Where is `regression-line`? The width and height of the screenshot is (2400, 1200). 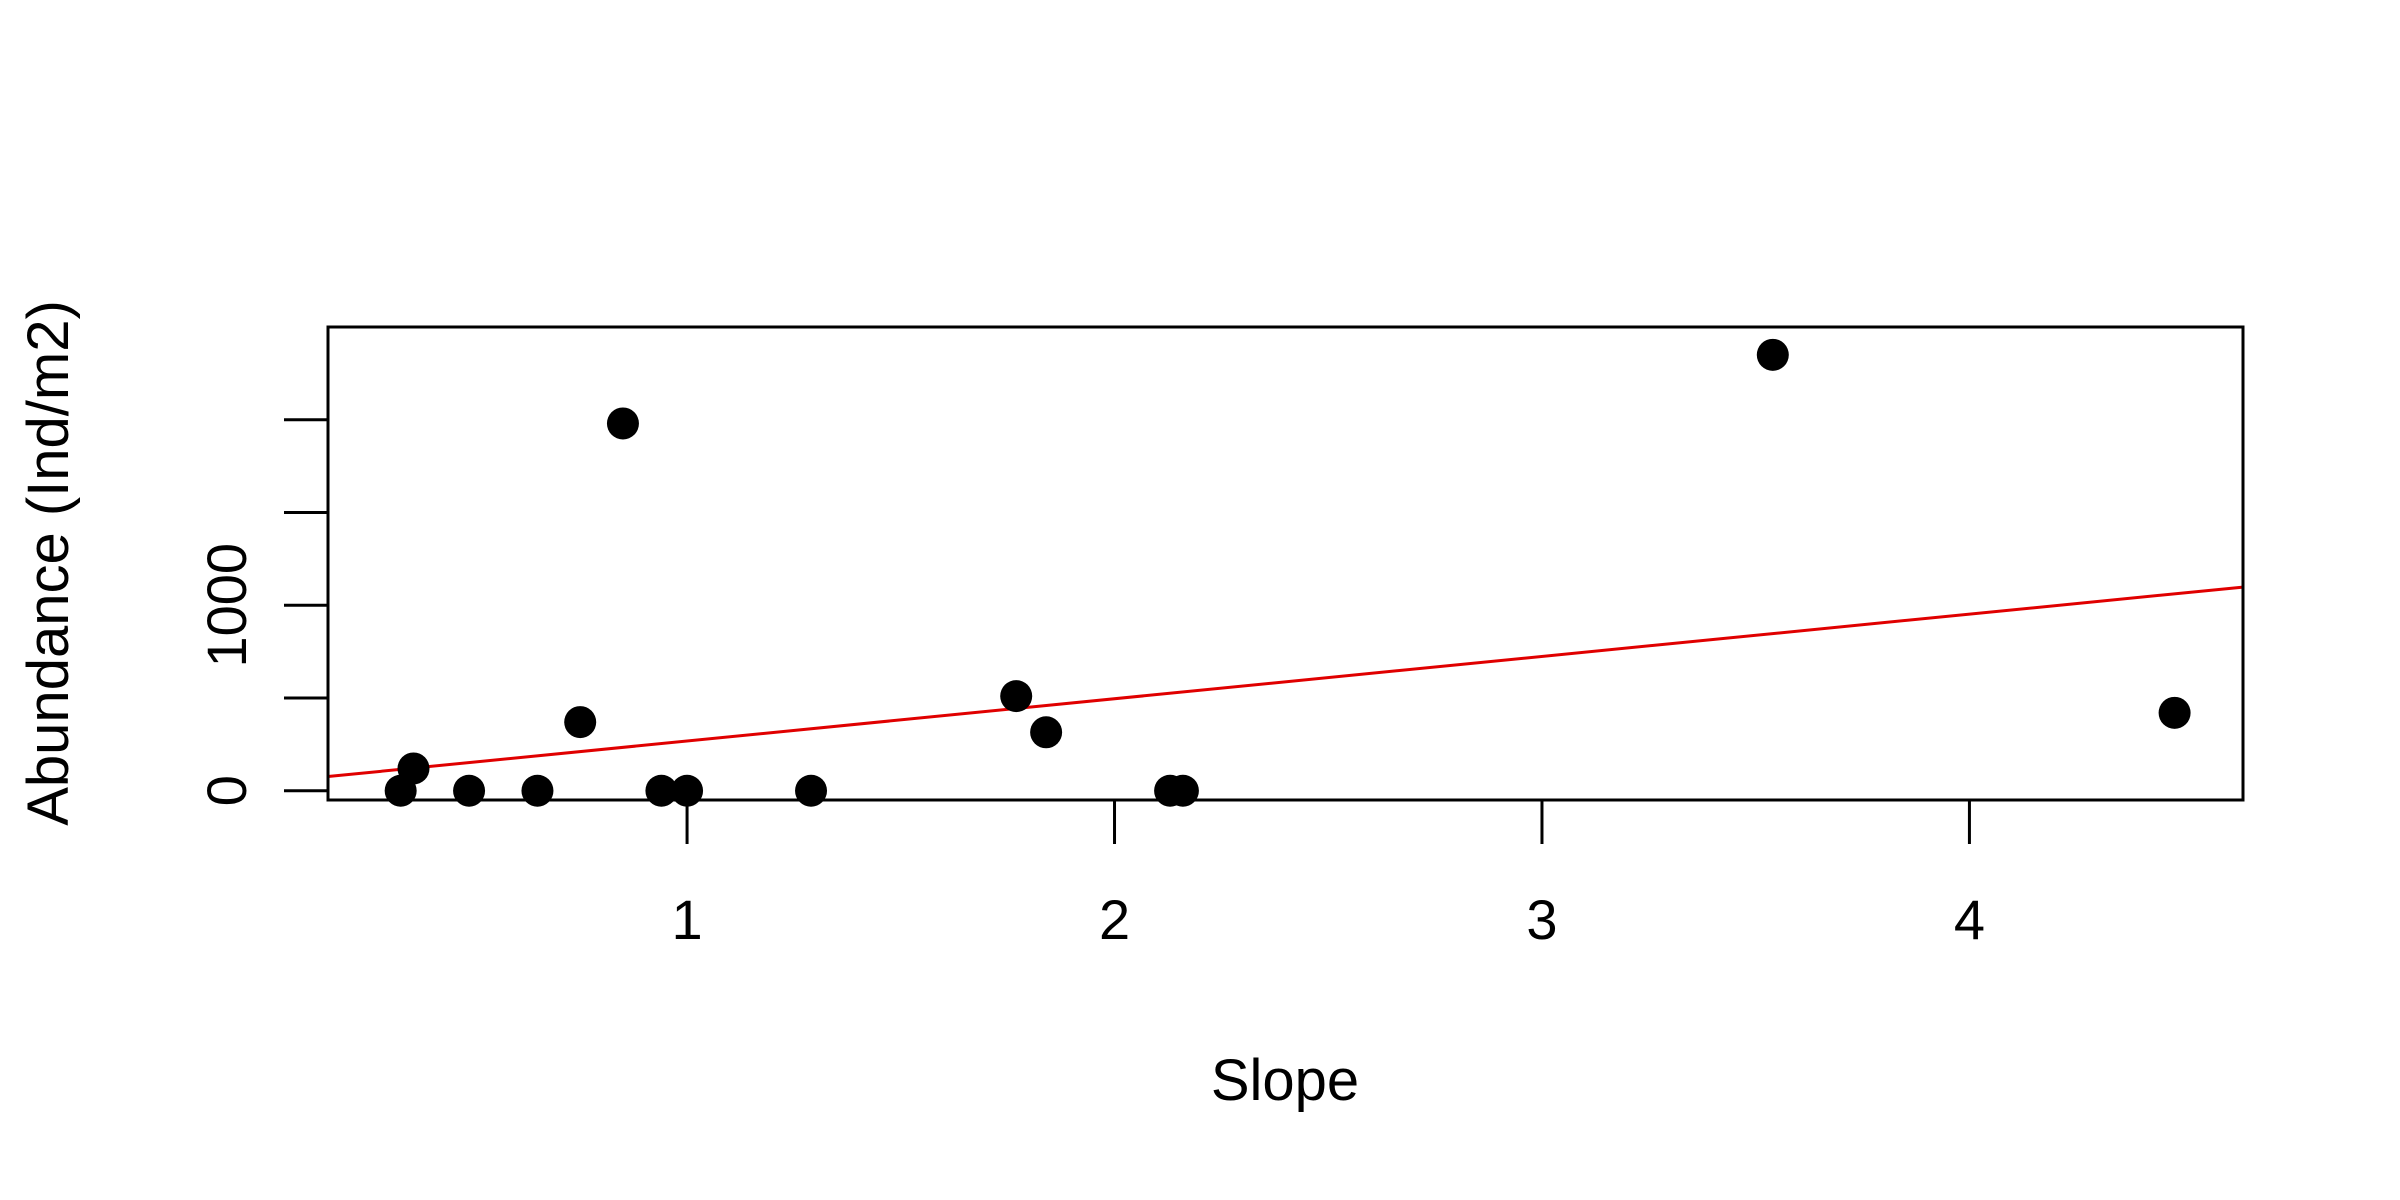
regression-line is located at coordinates (1285, 682).